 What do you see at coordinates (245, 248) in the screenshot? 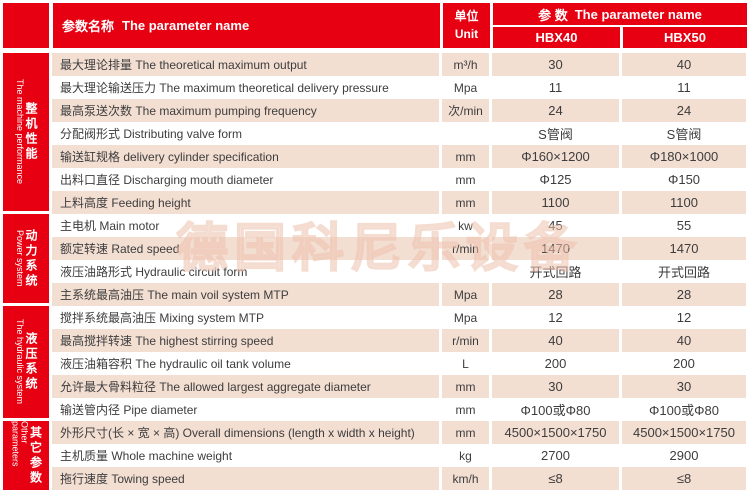
I see `row-parameter-label: 额定转速 Rated speed` at bounding box center [245, 248].